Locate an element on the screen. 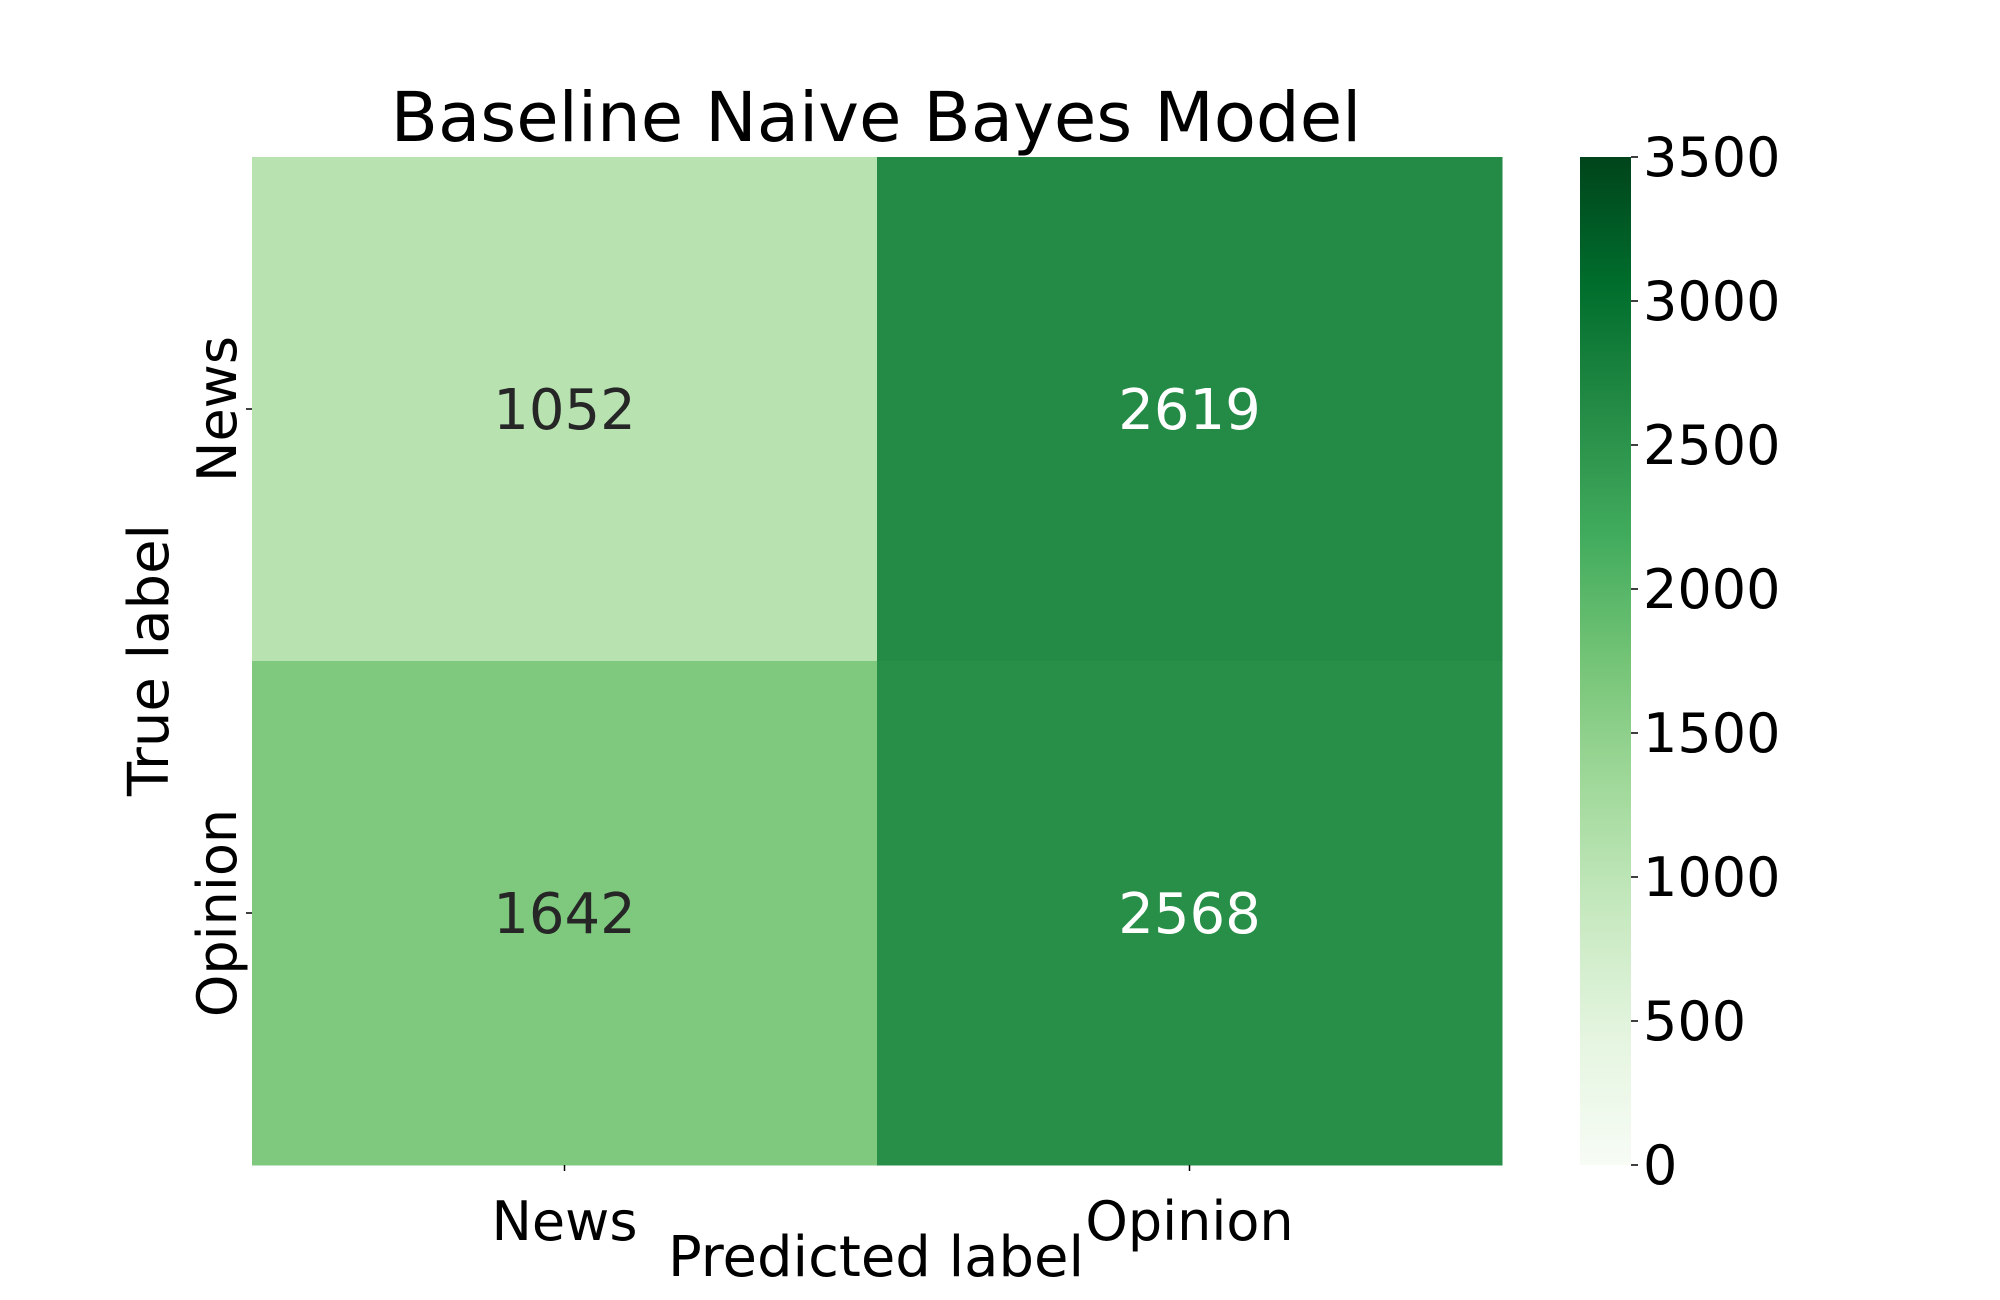  y-tick-label: Opinion is located at coordinates (217, 913).